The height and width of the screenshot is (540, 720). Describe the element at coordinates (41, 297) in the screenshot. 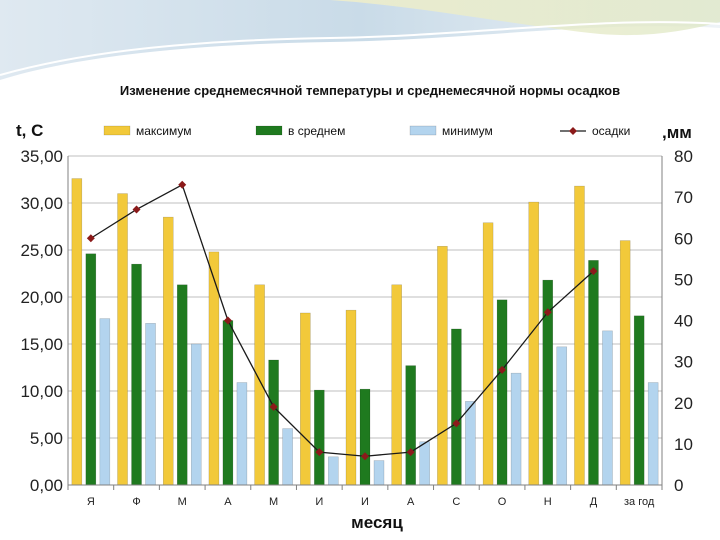

I see `y-tick-label: 20,00` at that location.